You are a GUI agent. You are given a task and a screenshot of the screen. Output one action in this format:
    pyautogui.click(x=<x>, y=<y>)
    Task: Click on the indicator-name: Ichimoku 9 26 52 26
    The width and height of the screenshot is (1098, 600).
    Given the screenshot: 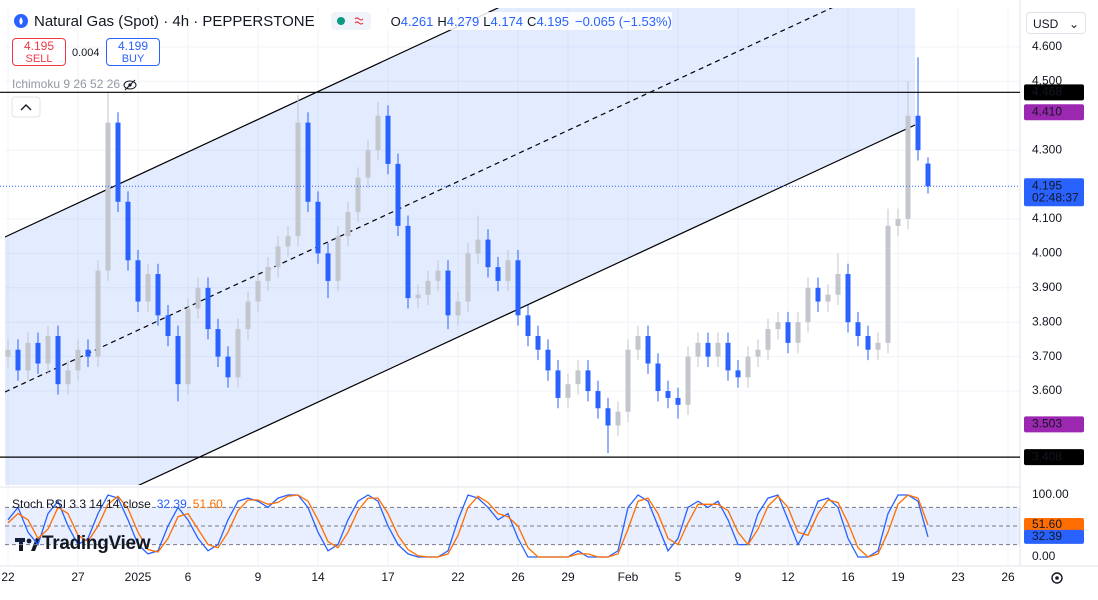 What is the action you would take?
    pyautogui.click(x=66, y=84)
    